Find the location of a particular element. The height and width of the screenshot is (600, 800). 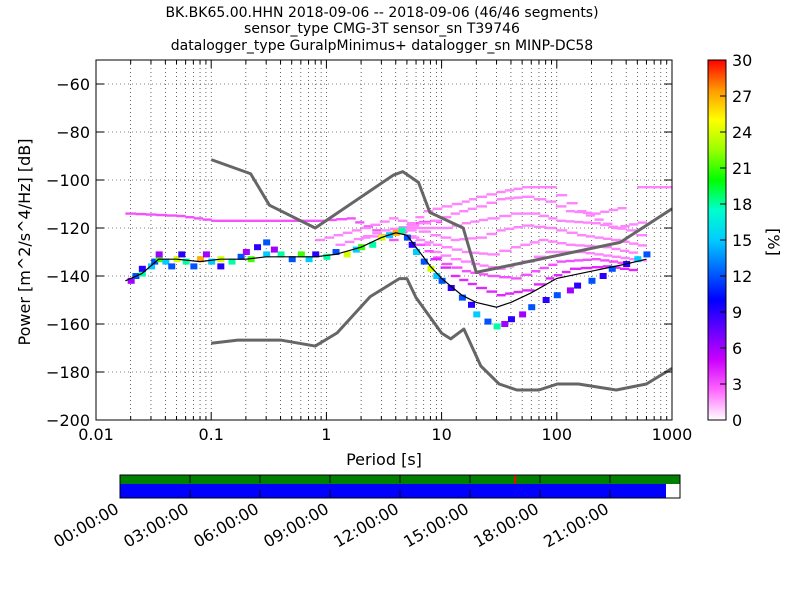

colorbar-tick-label: 24 is located at coordinates (742, 132).